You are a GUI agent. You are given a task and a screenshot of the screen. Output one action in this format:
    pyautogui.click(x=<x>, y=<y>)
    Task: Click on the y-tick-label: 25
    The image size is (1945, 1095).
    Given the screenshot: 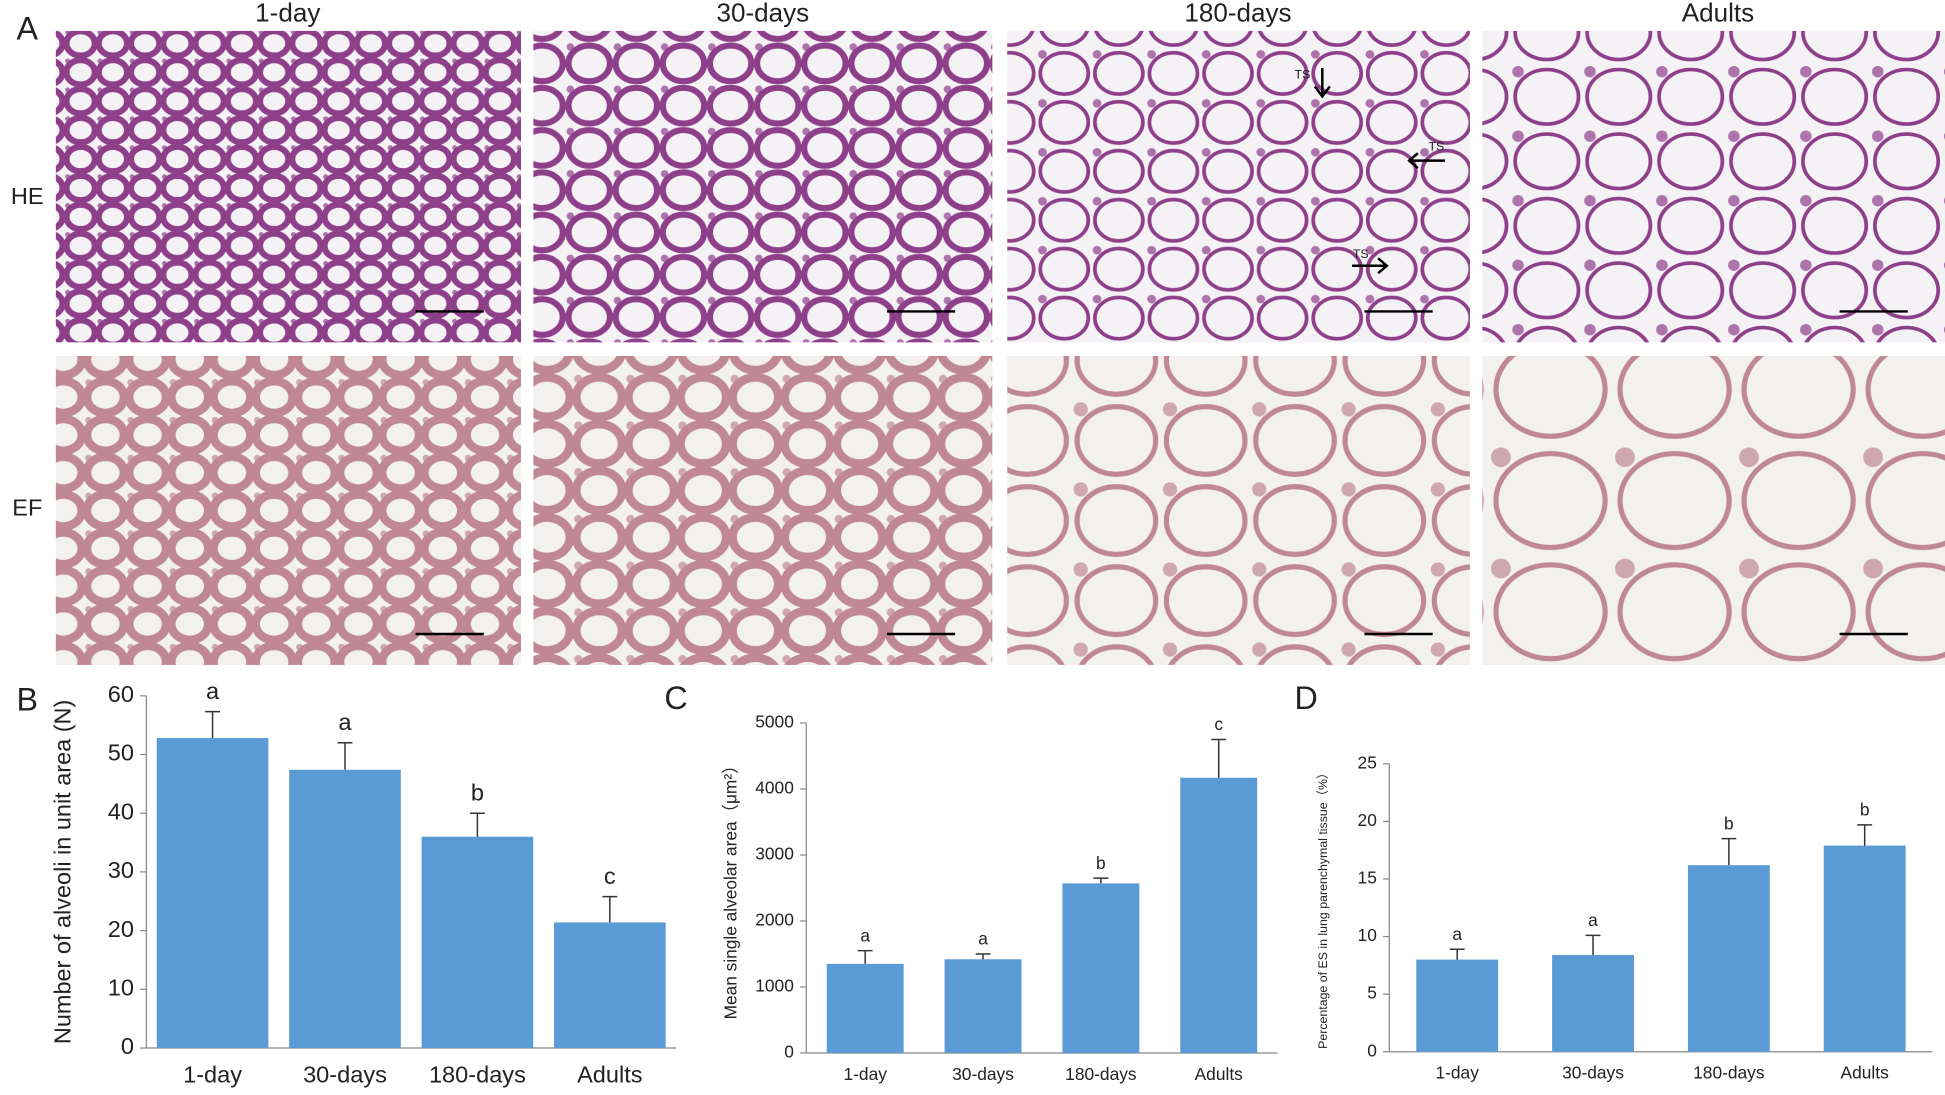 What is the action you would take?
    pyautogui.click(x=1367, y=762)
    